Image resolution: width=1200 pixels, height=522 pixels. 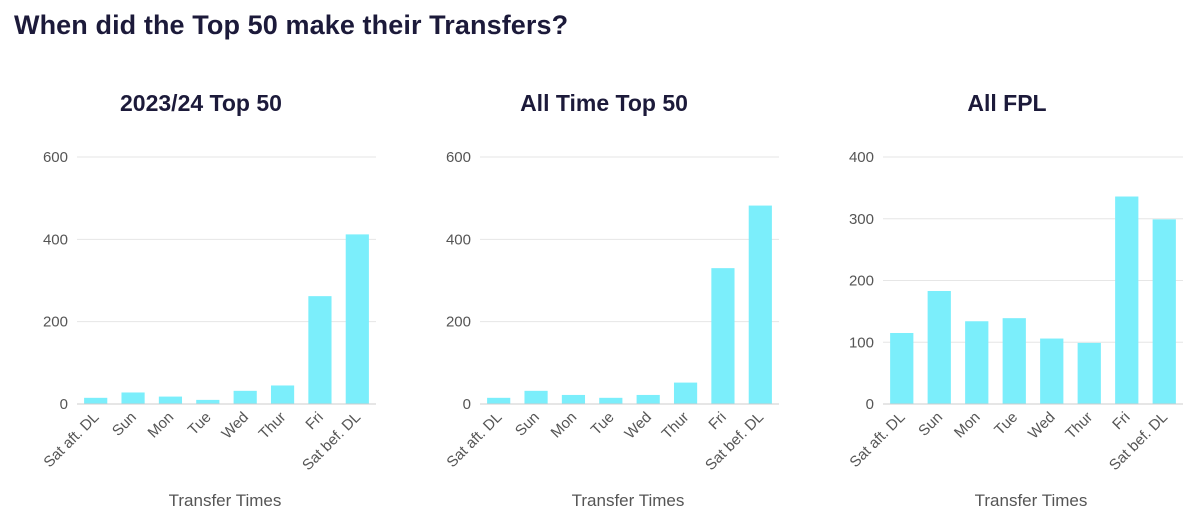 What do you see at coordinates (604, 103) in the screenshot?
I see `chart-title: All Time Top 50` at bounding box center [604, 103].